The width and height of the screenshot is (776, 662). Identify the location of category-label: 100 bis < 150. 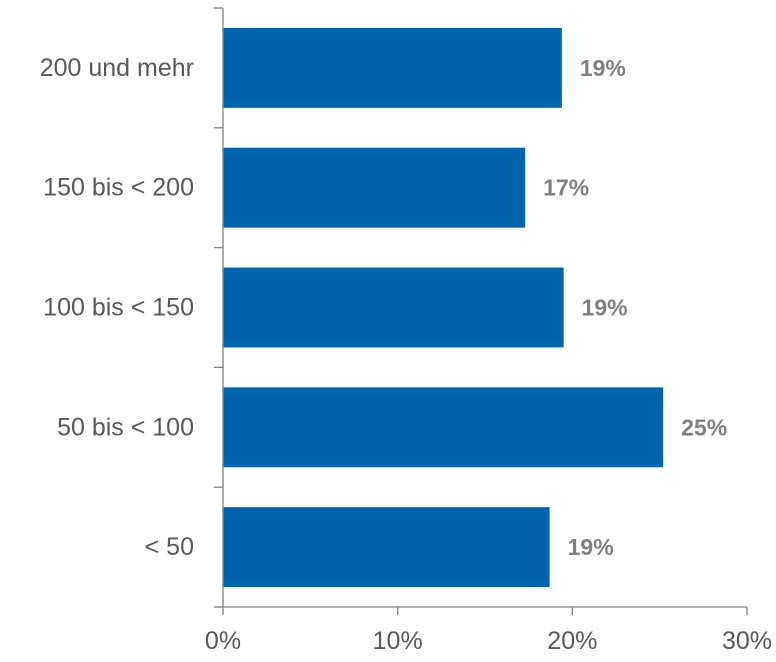
(118, 308).